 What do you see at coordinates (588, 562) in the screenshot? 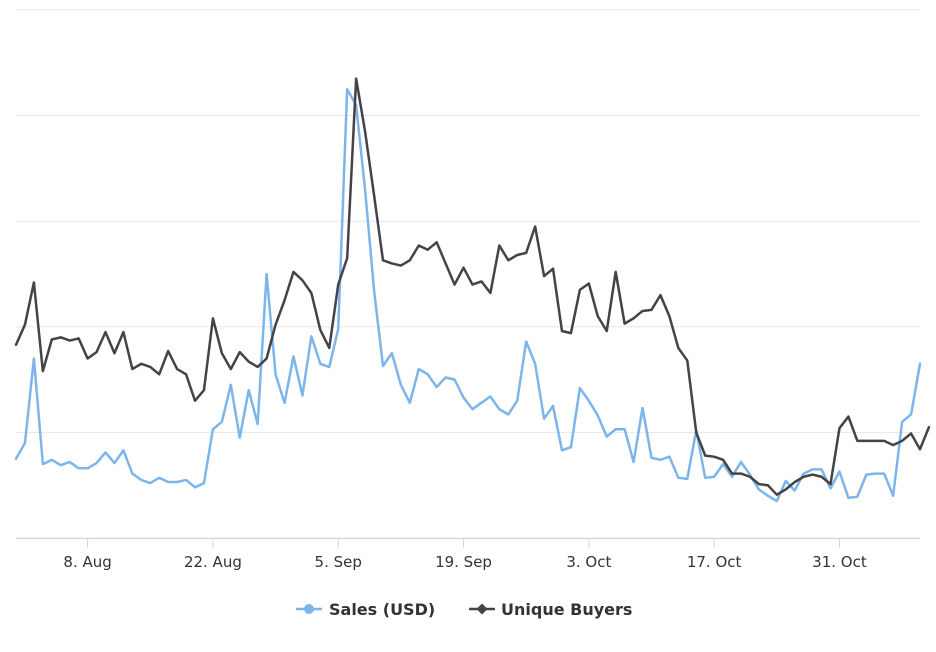
I see `x-tick-label: 3. Oct` at bounding box center [588, 562].